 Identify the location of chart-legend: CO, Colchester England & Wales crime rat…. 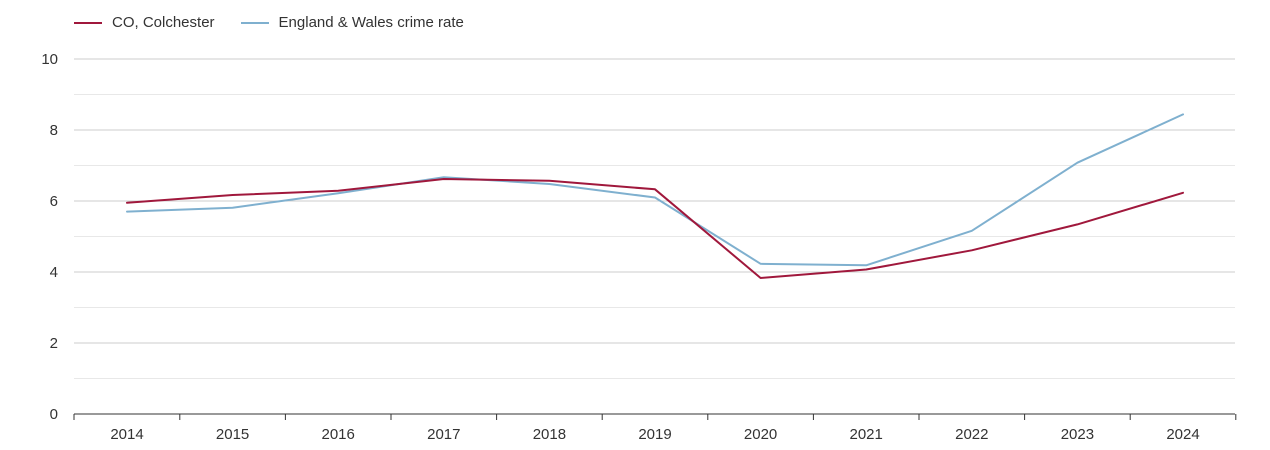
(282, 22).